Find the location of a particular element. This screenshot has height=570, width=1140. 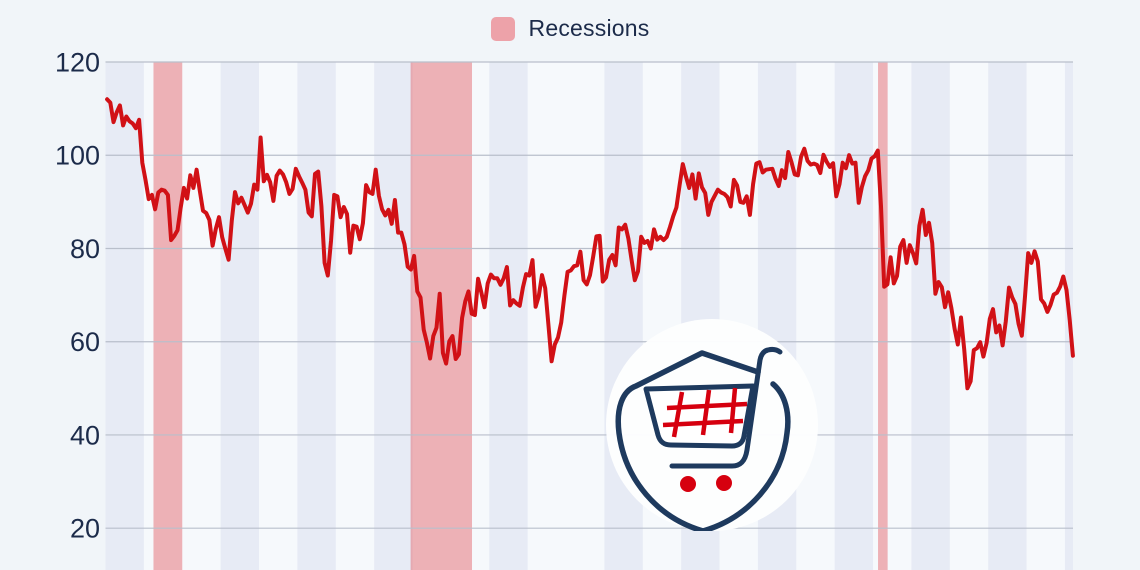

cart-basket-icon is located at coordinates (699, 416).